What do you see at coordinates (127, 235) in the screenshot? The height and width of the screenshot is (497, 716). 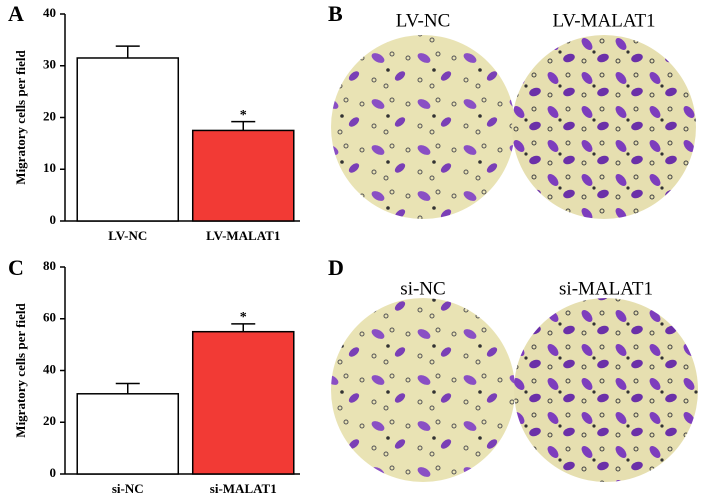 I see `x-tick-label: LV-NC` at bounding box center [127, 235].